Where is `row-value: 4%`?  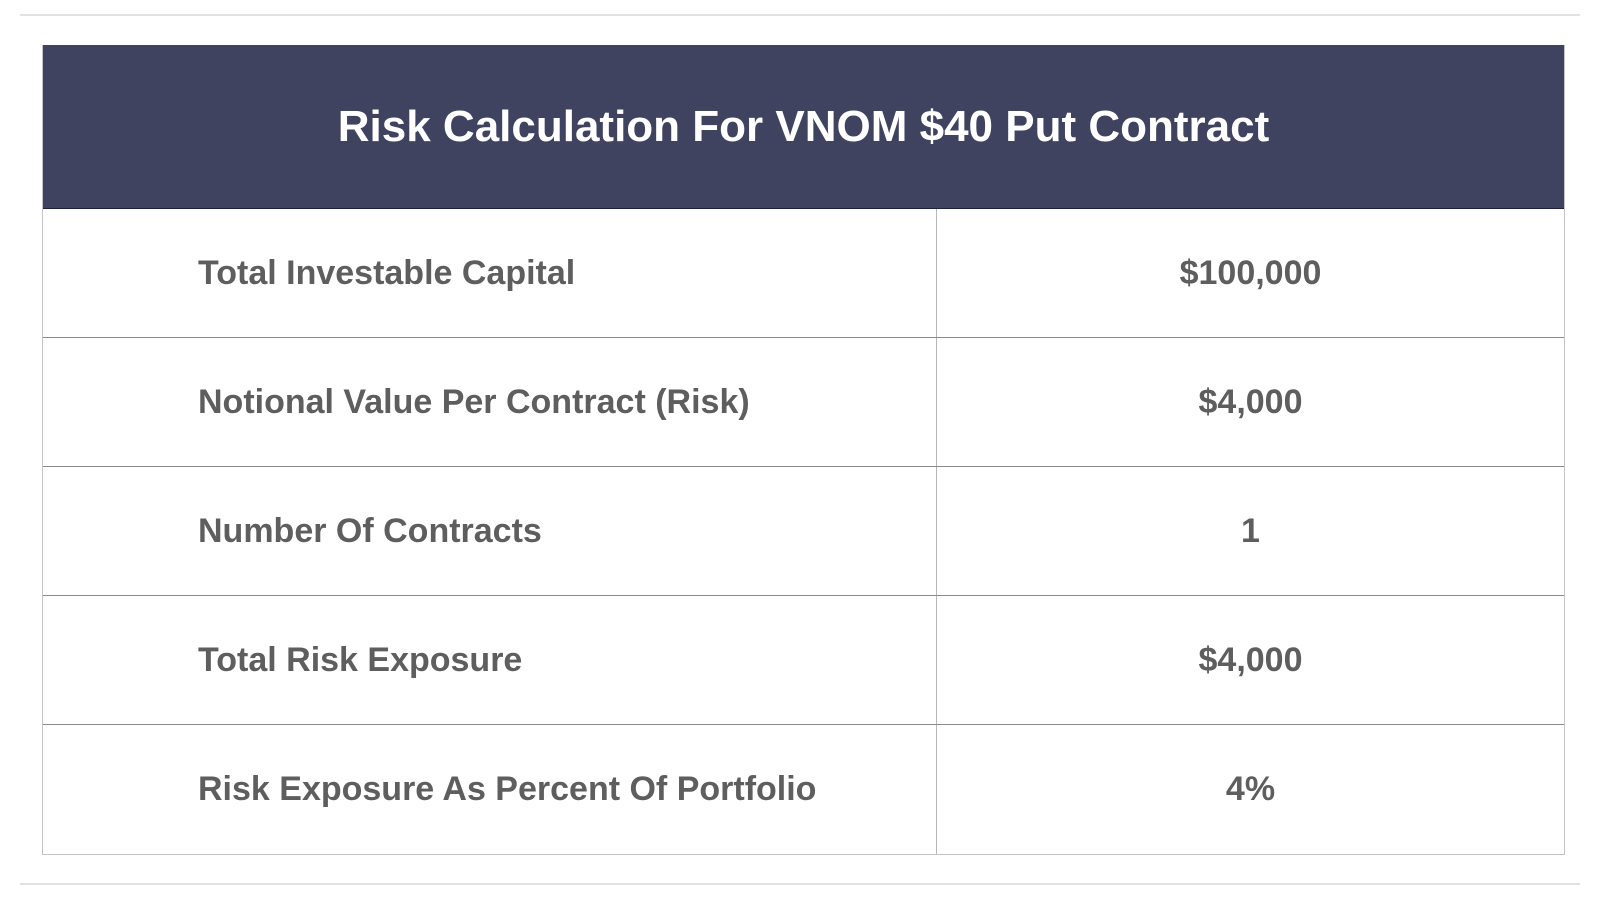
row-value: 4% is located at coordinates (1250, 789).